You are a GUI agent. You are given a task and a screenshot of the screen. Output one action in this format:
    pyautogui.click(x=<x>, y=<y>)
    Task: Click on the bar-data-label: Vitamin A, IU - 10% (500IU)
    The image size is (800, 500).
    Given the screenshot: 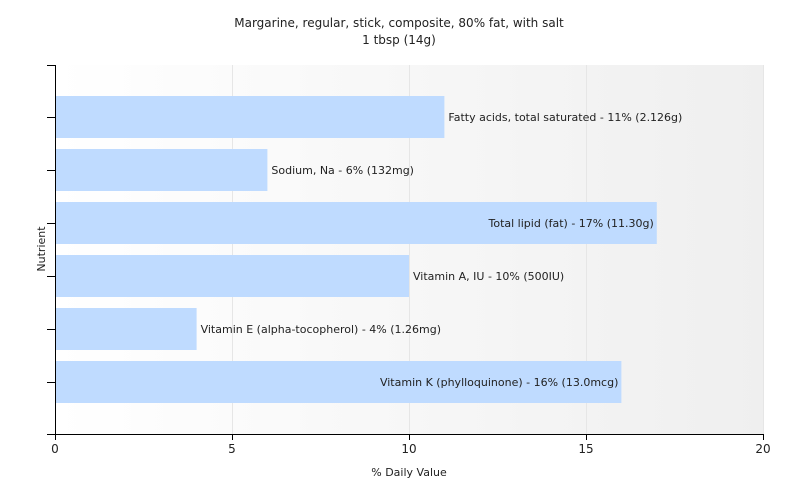 What is the action you would take?
    pyautogui.click(x=488, y=276)
    